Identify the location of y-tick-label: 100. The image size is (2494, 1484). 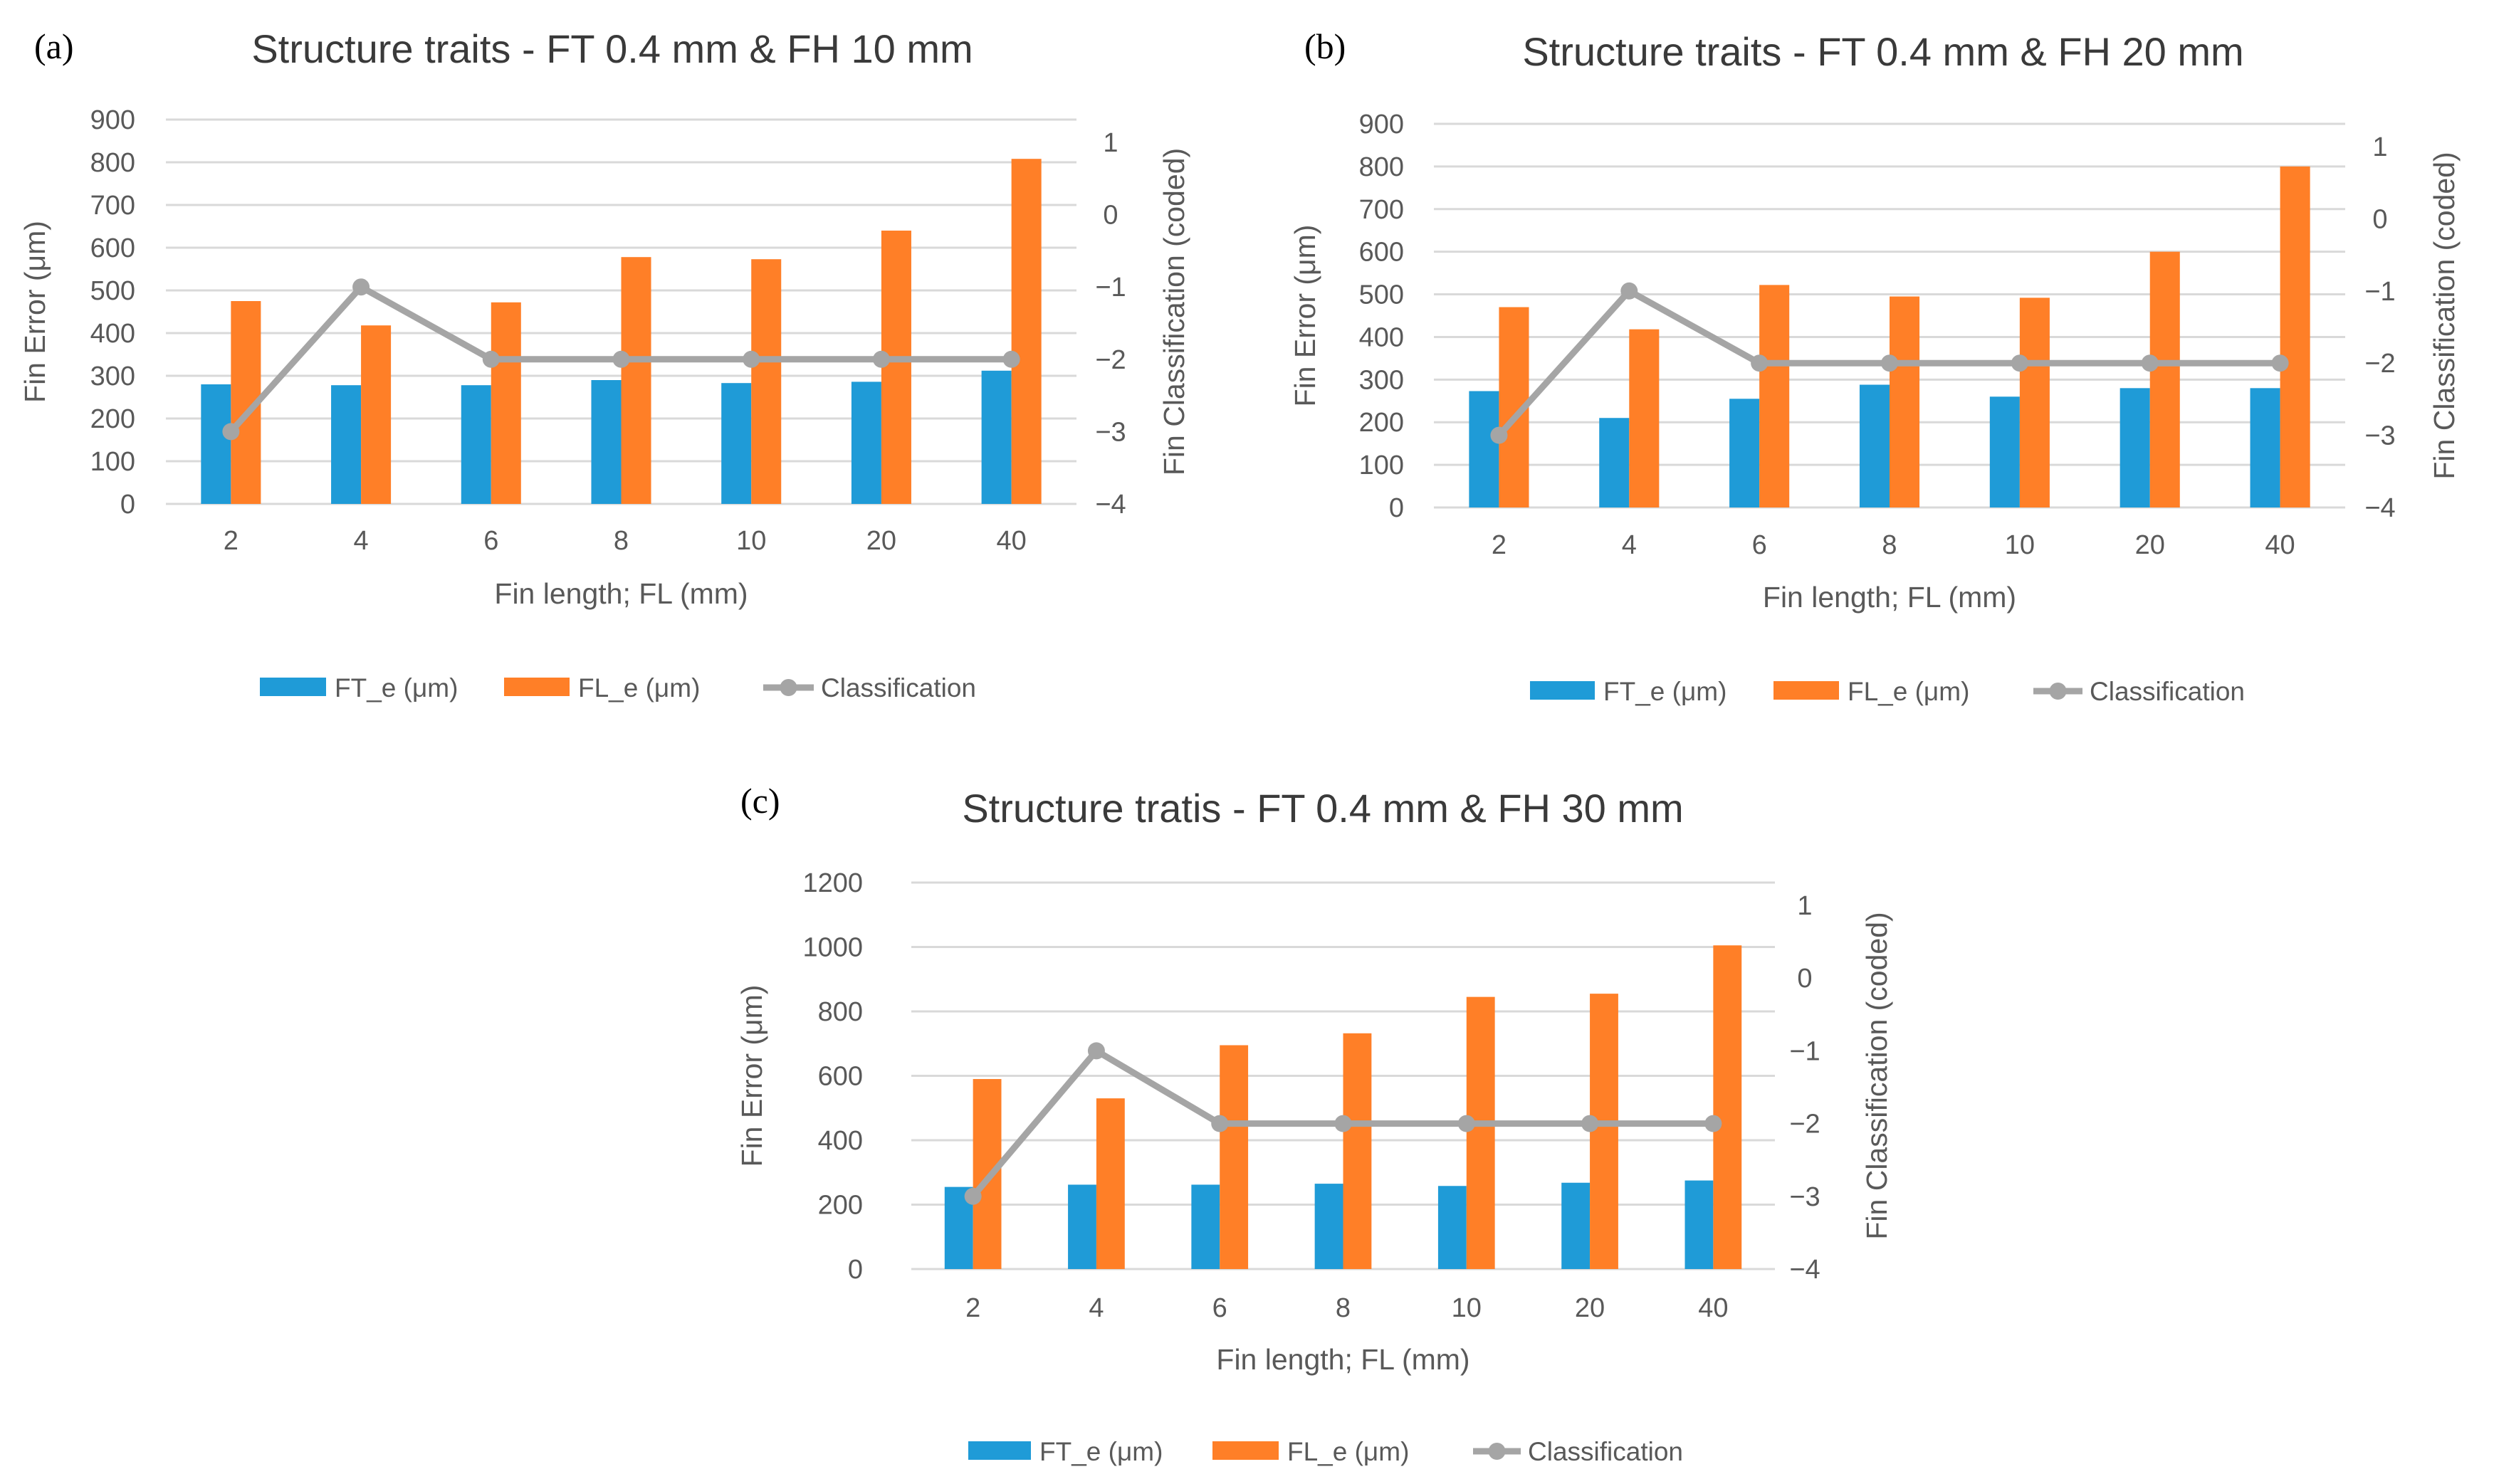
(112, 462).